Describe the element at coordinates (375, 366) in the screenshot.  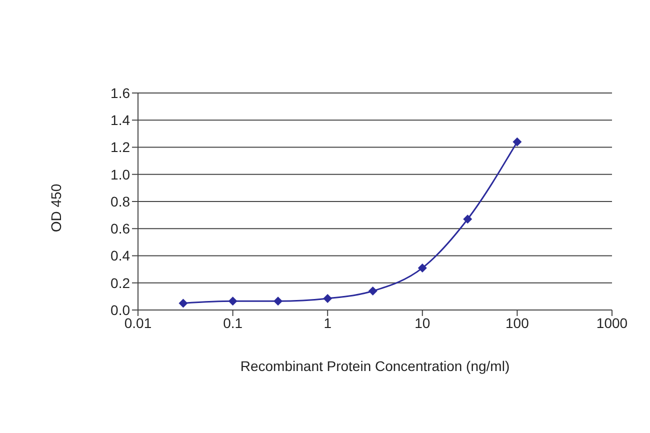
I see `x-axis-title: Recombinant Protein Concentration (ng/ml)` at that location.